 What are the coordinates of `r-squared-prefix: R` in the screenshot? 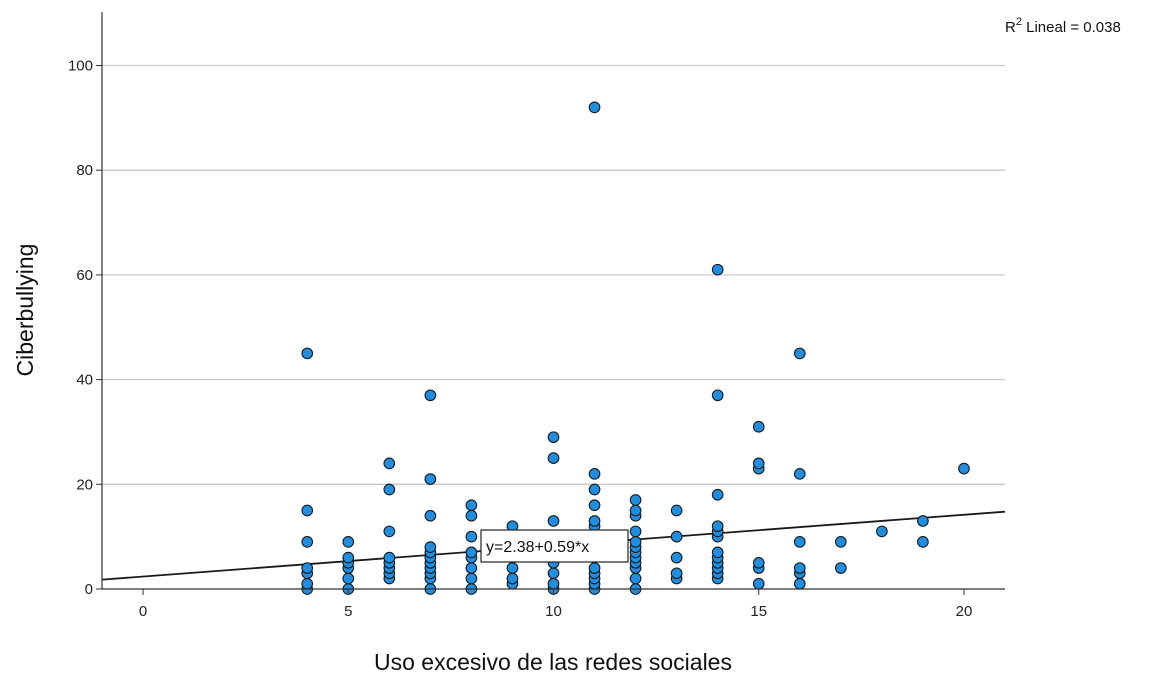 It's located at (1010, 27).